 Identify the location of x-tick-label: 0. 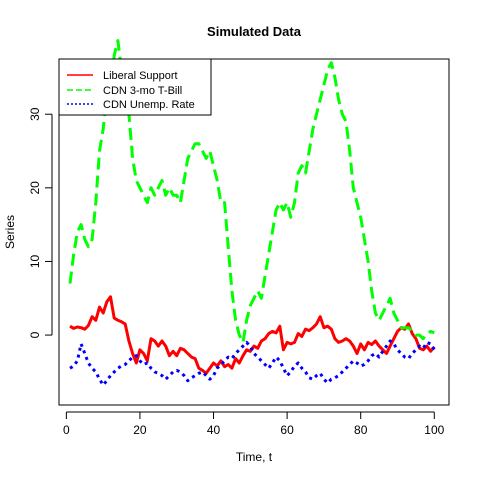
(66, 430).